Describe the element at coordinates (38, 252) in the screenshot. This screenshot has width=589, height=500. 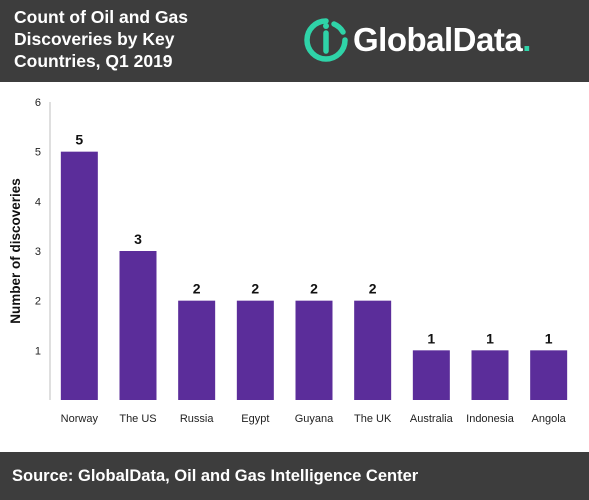
I see `y-tick-label: 3` at that location.